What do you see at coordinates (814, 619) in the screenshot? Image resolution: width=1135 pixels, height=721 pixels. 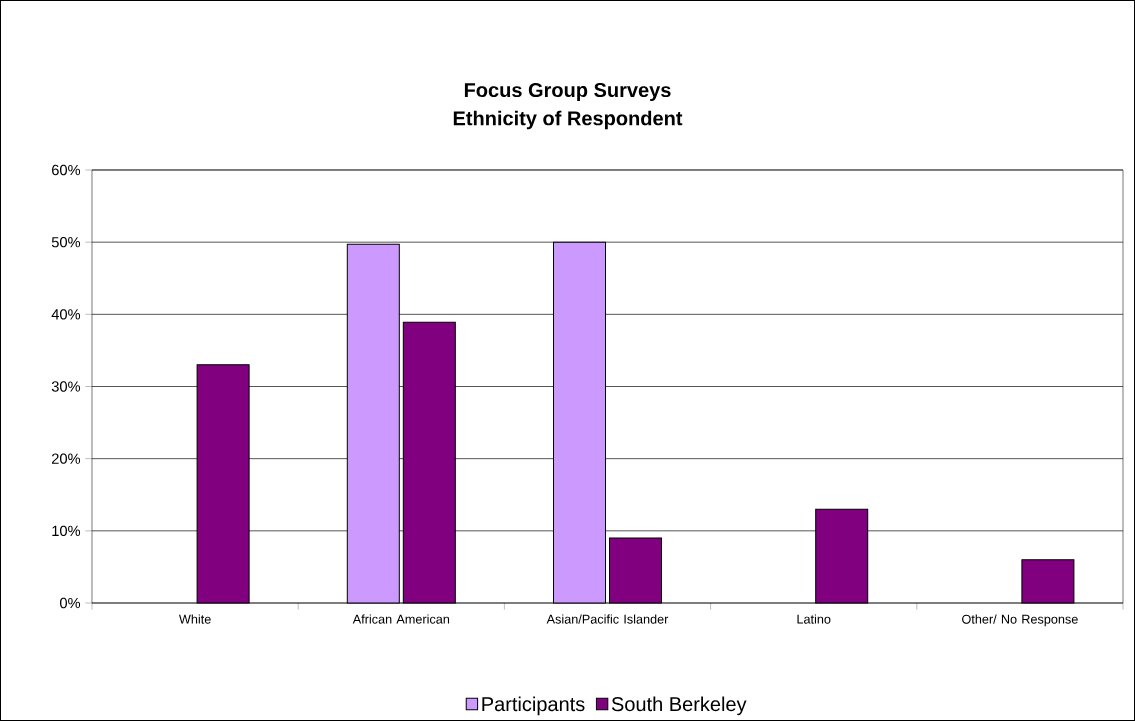 I see `x-tick-label: Latino` at bounding box center [814, 619].